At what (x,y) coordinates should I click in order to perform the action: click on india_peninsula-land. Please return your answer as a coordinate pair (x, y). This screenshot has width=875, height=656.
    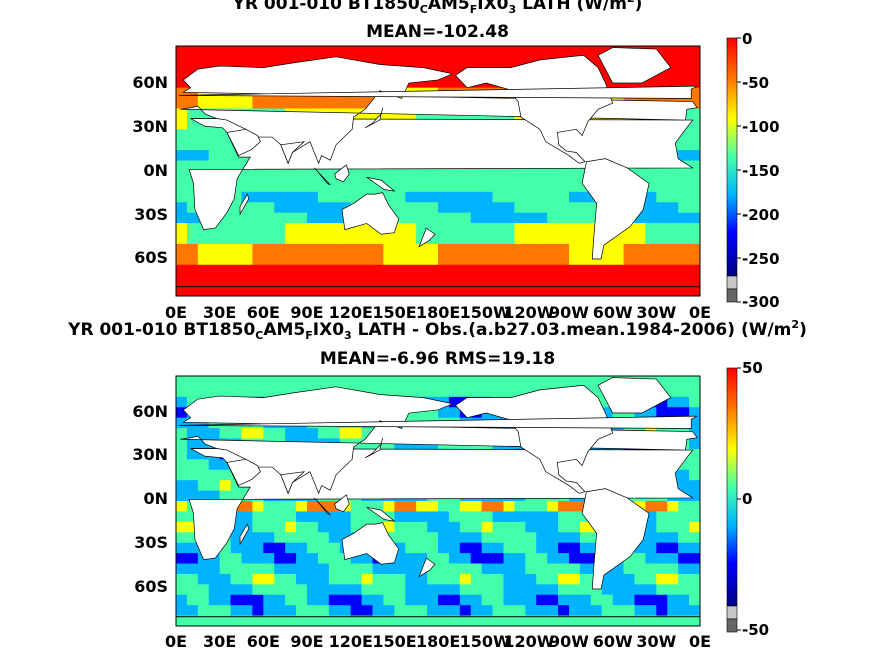
    Looking at the image, I should click on (293, 153).